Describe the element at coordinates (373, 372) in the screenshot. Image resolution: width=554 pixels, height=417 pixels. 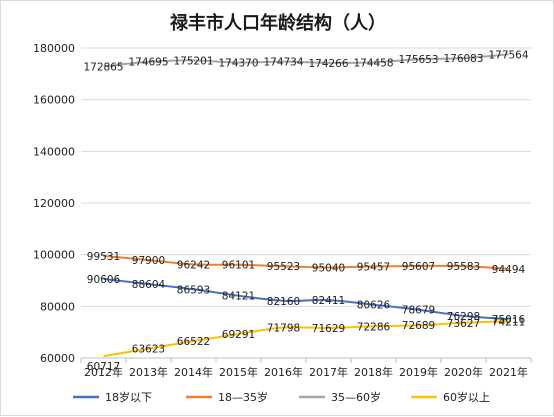
I see `x-tick-label: 2018年` at that location.